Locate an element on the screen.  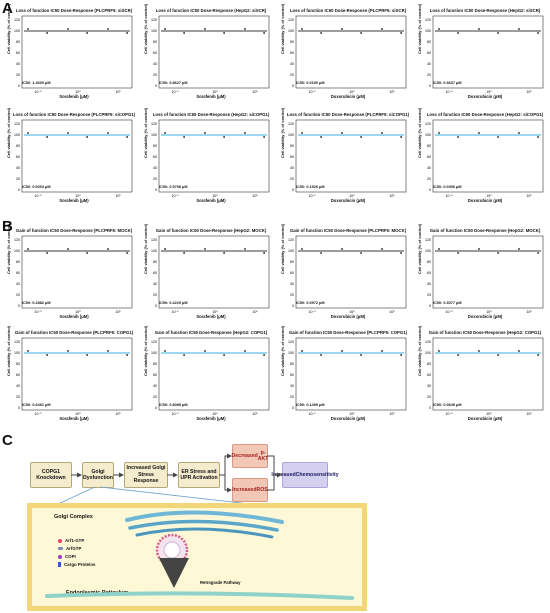
legend-label-arf1gtp: Arf1-GTP is located at coordinates (75, 540).